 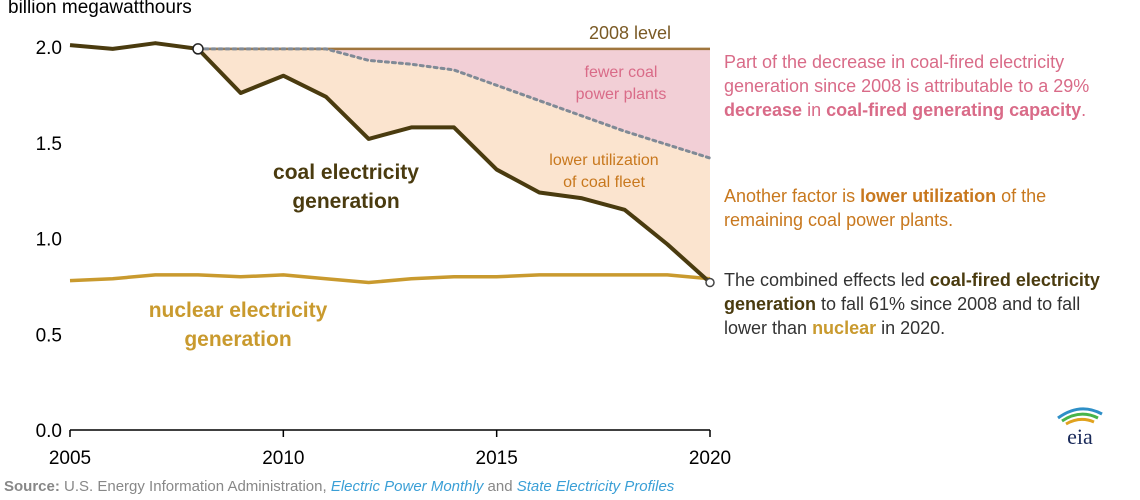 What do you see at coordinates (792, 196) in the screenshot?
I see `utilization-note-text-1: Another factor is` at bounding box center [792, 196].